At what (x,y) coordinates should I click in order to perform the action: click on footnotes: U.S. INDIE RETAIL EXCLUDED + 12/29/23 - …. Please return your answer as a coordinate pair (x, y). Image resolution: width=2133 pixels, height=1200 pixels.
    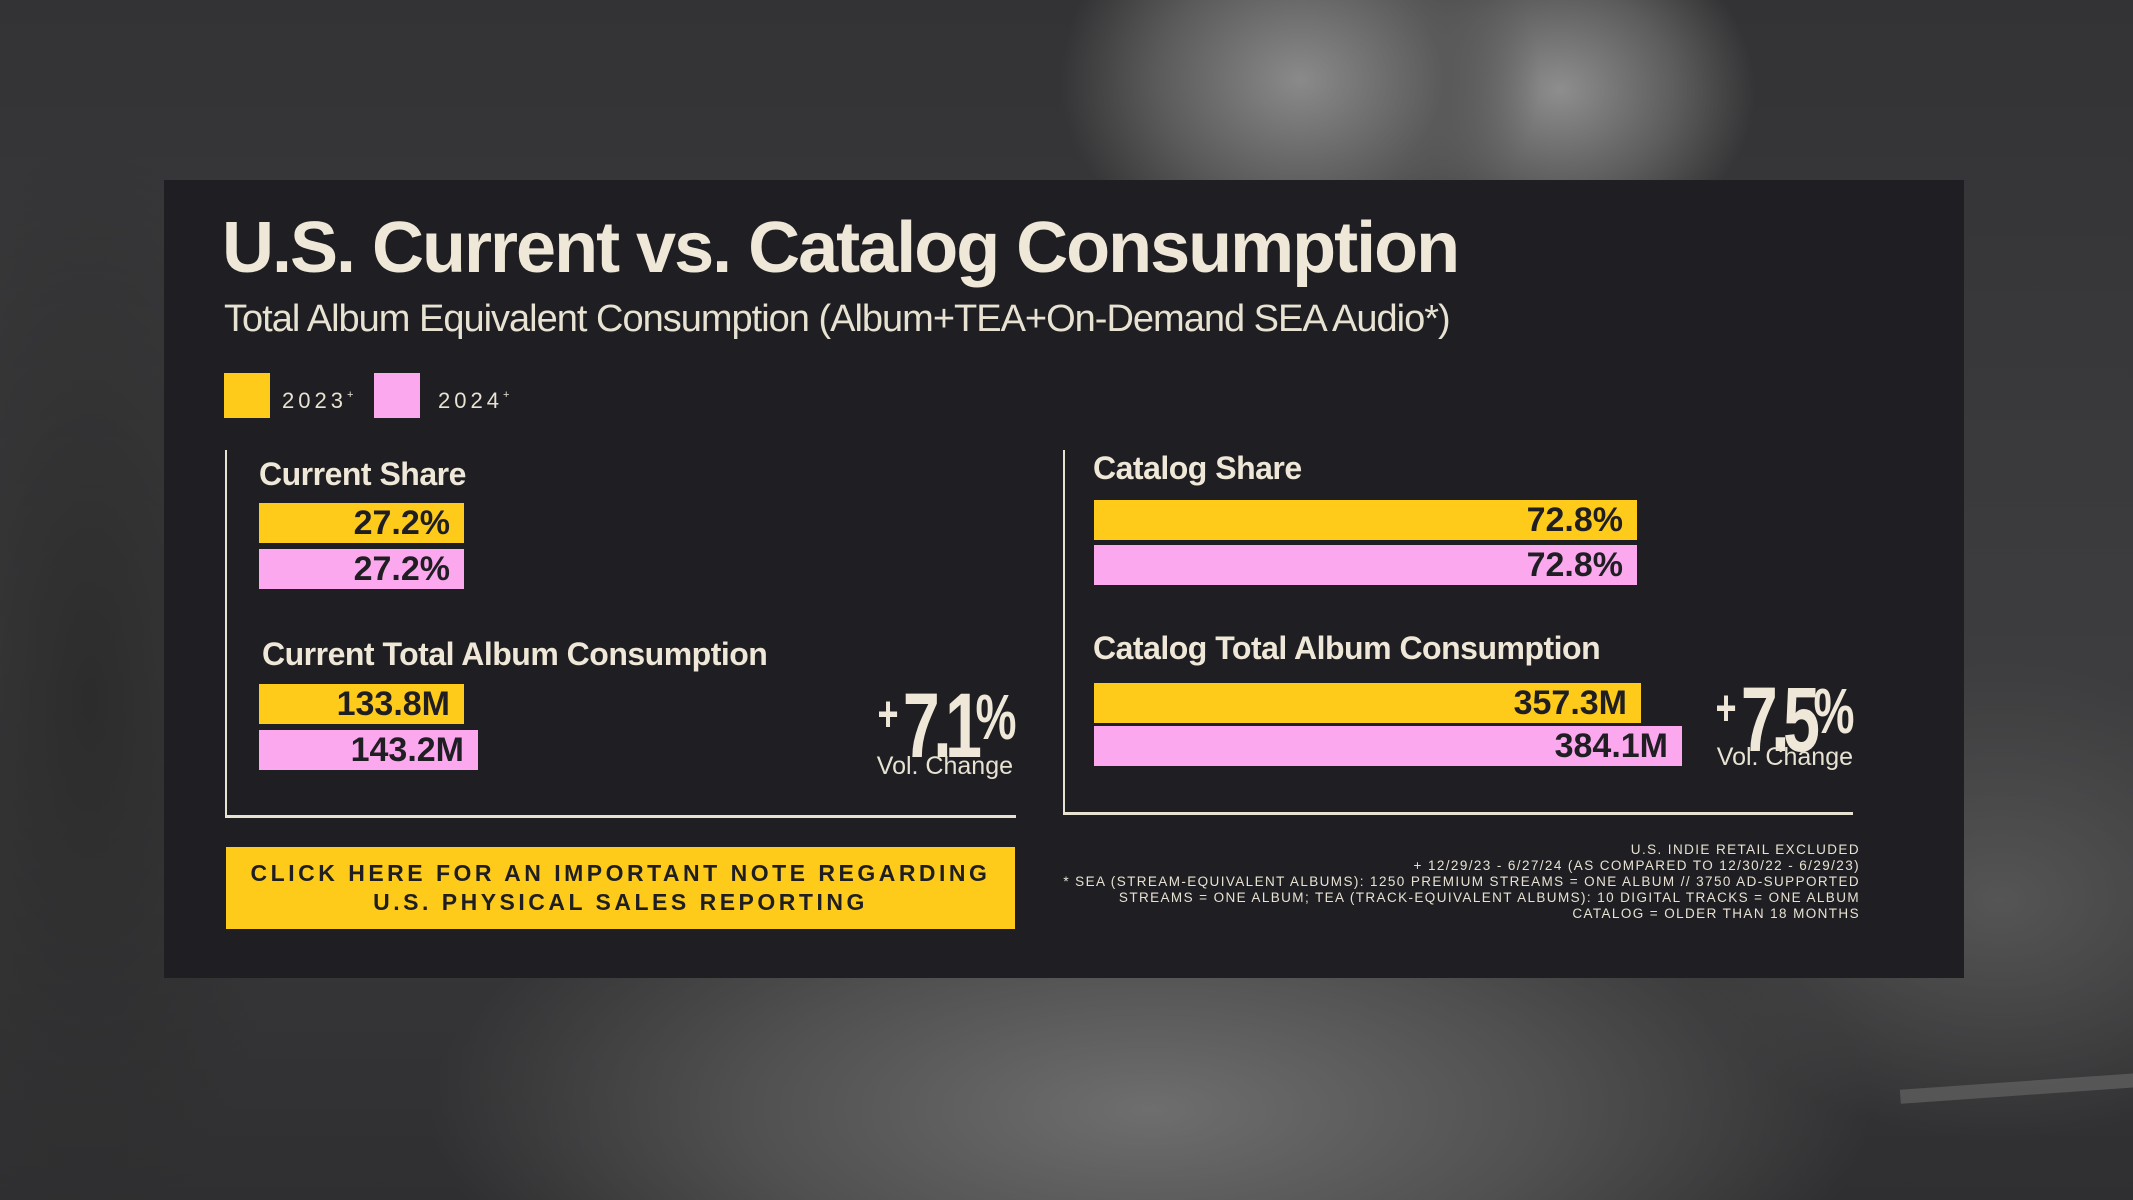
    Looking at the image, I should click on (1460, 882).